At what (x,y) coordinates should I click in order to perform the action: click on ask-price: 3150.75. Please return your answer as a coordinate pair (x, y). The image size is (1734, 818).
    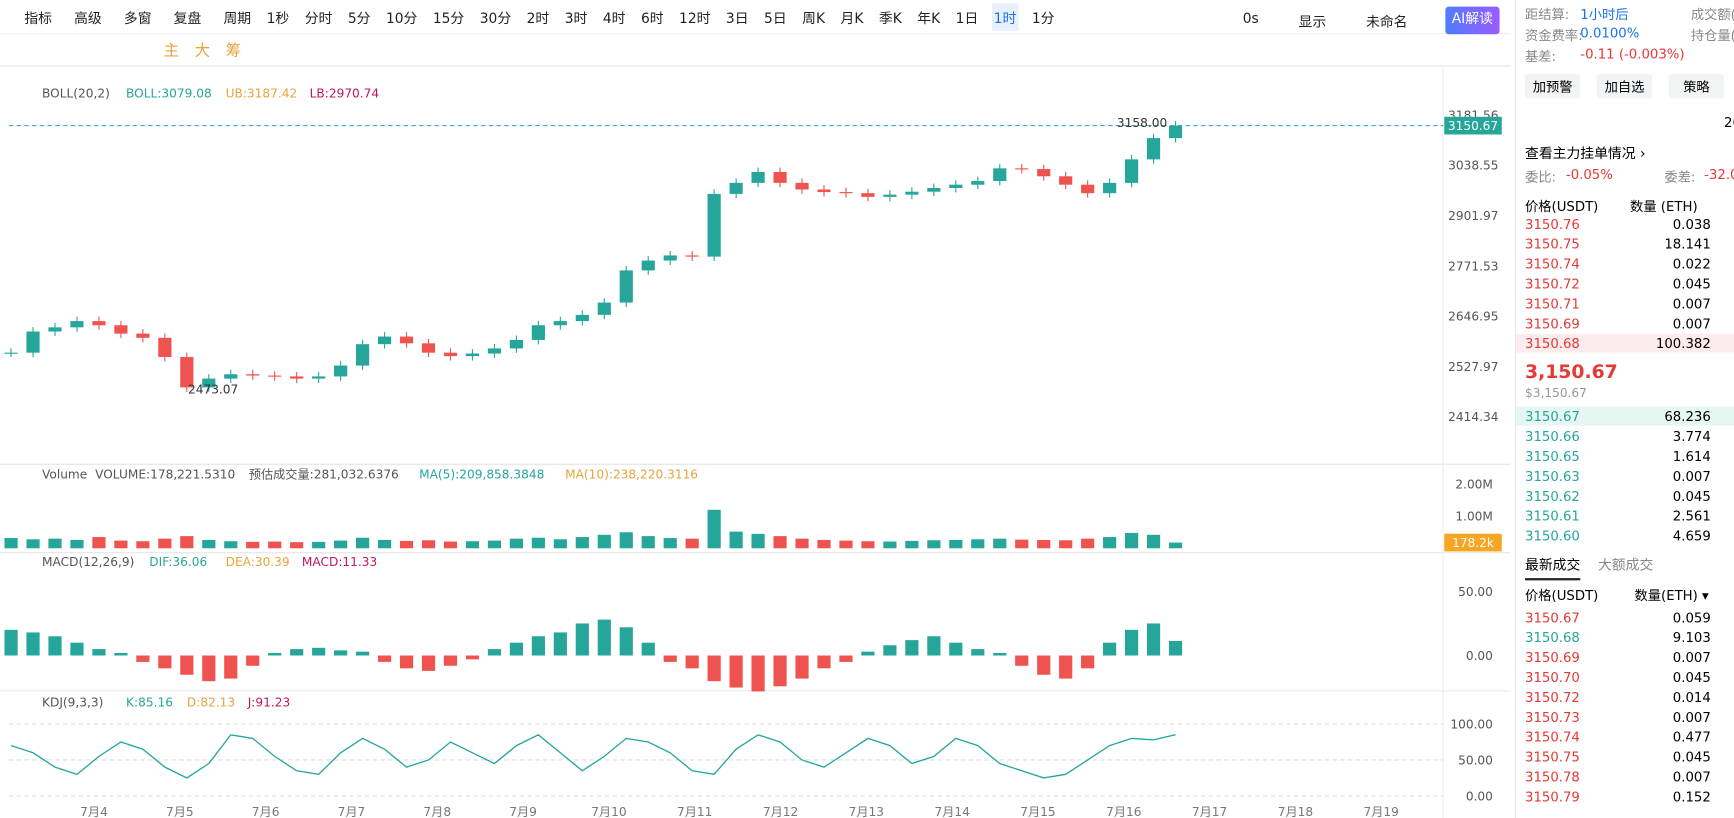
    Looking at the image, I should click on (1552, 244).